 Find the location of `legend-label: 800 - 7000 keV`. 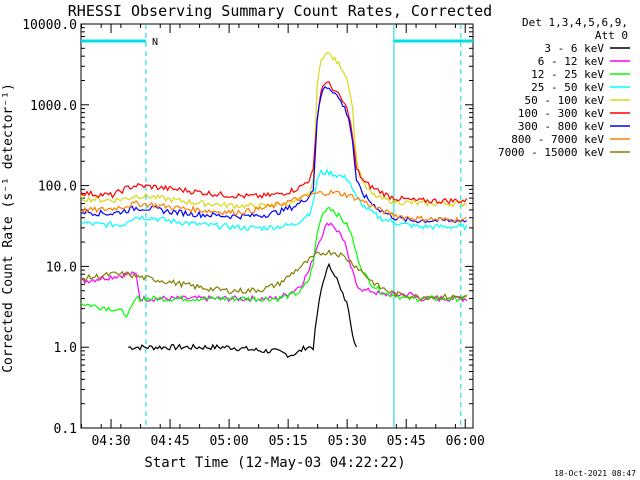

legend-label: 800 - 7000 keV is located at coordinates (557, 139).